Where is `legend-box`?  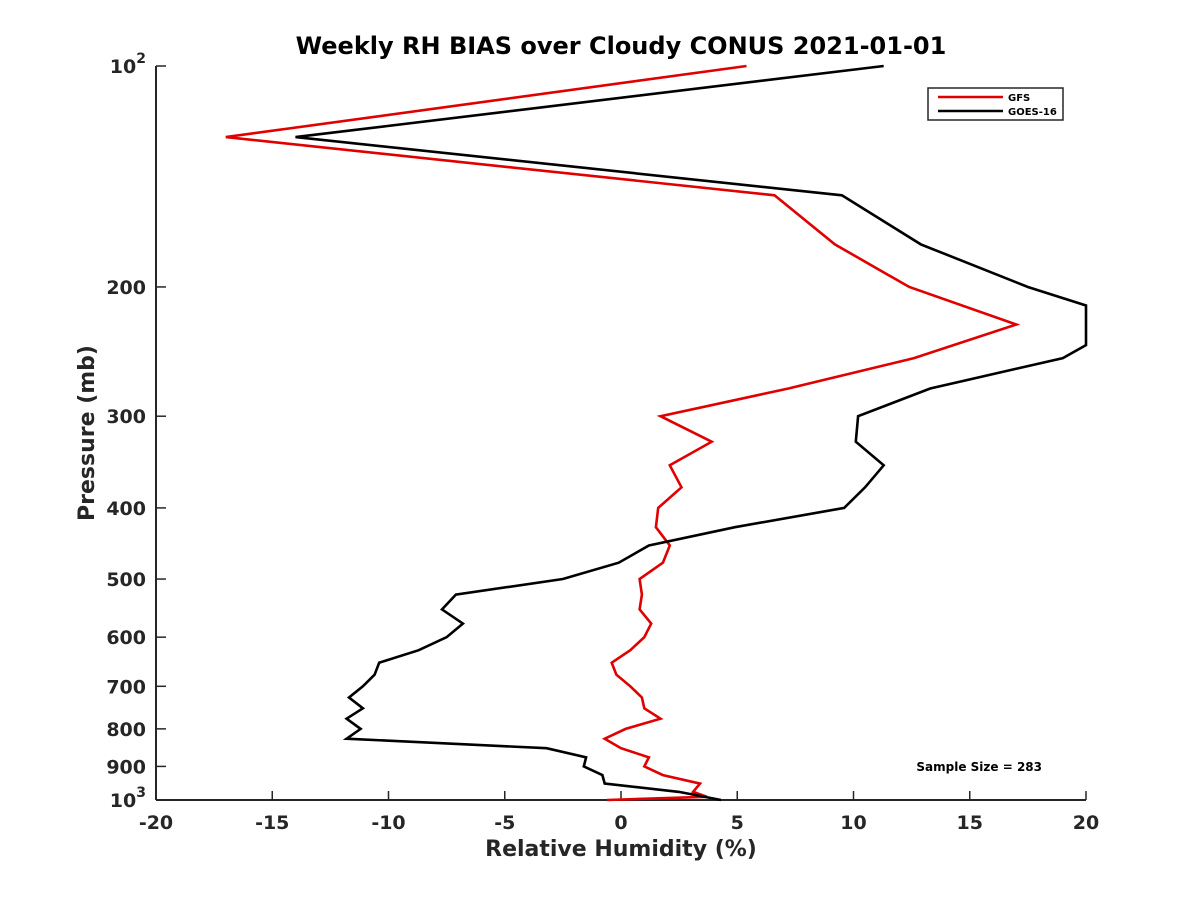
legend-box is located at coordinates (995, 104).